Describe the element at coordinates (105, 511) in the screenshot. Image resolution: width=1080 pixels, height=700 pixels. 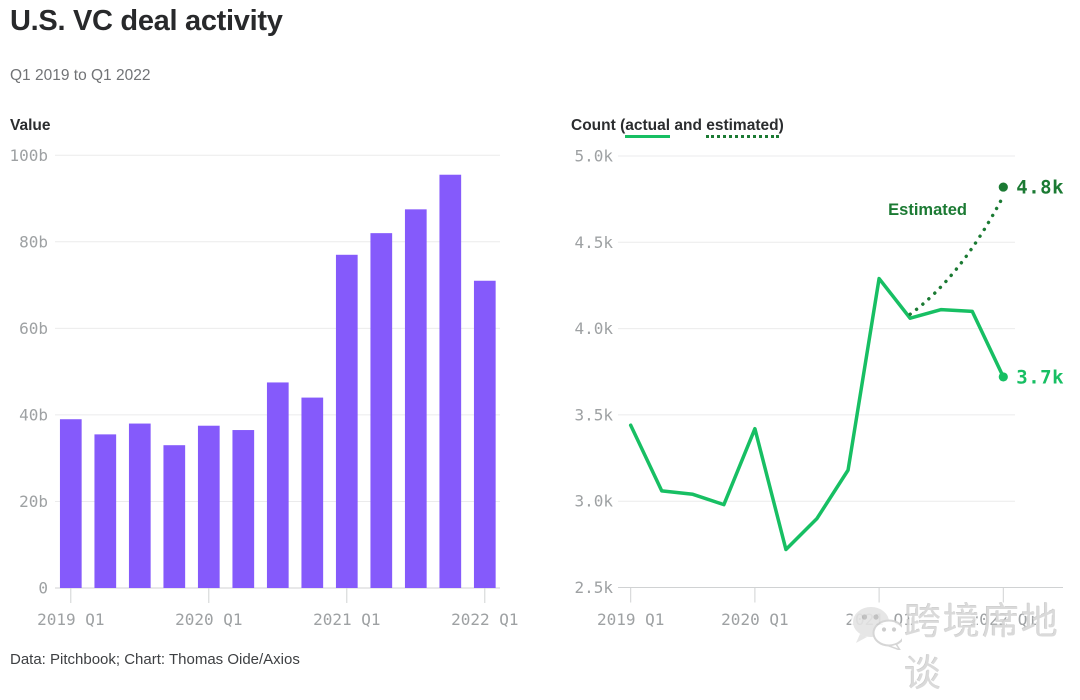
I see `bar-2019-q2` at that location.